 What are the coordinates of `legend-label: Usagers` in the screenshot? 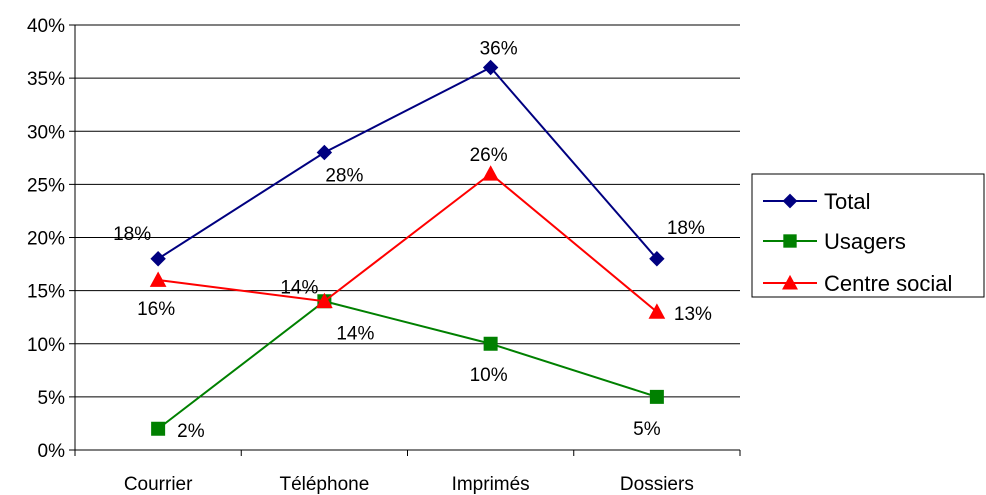 It's located at (865, 241).